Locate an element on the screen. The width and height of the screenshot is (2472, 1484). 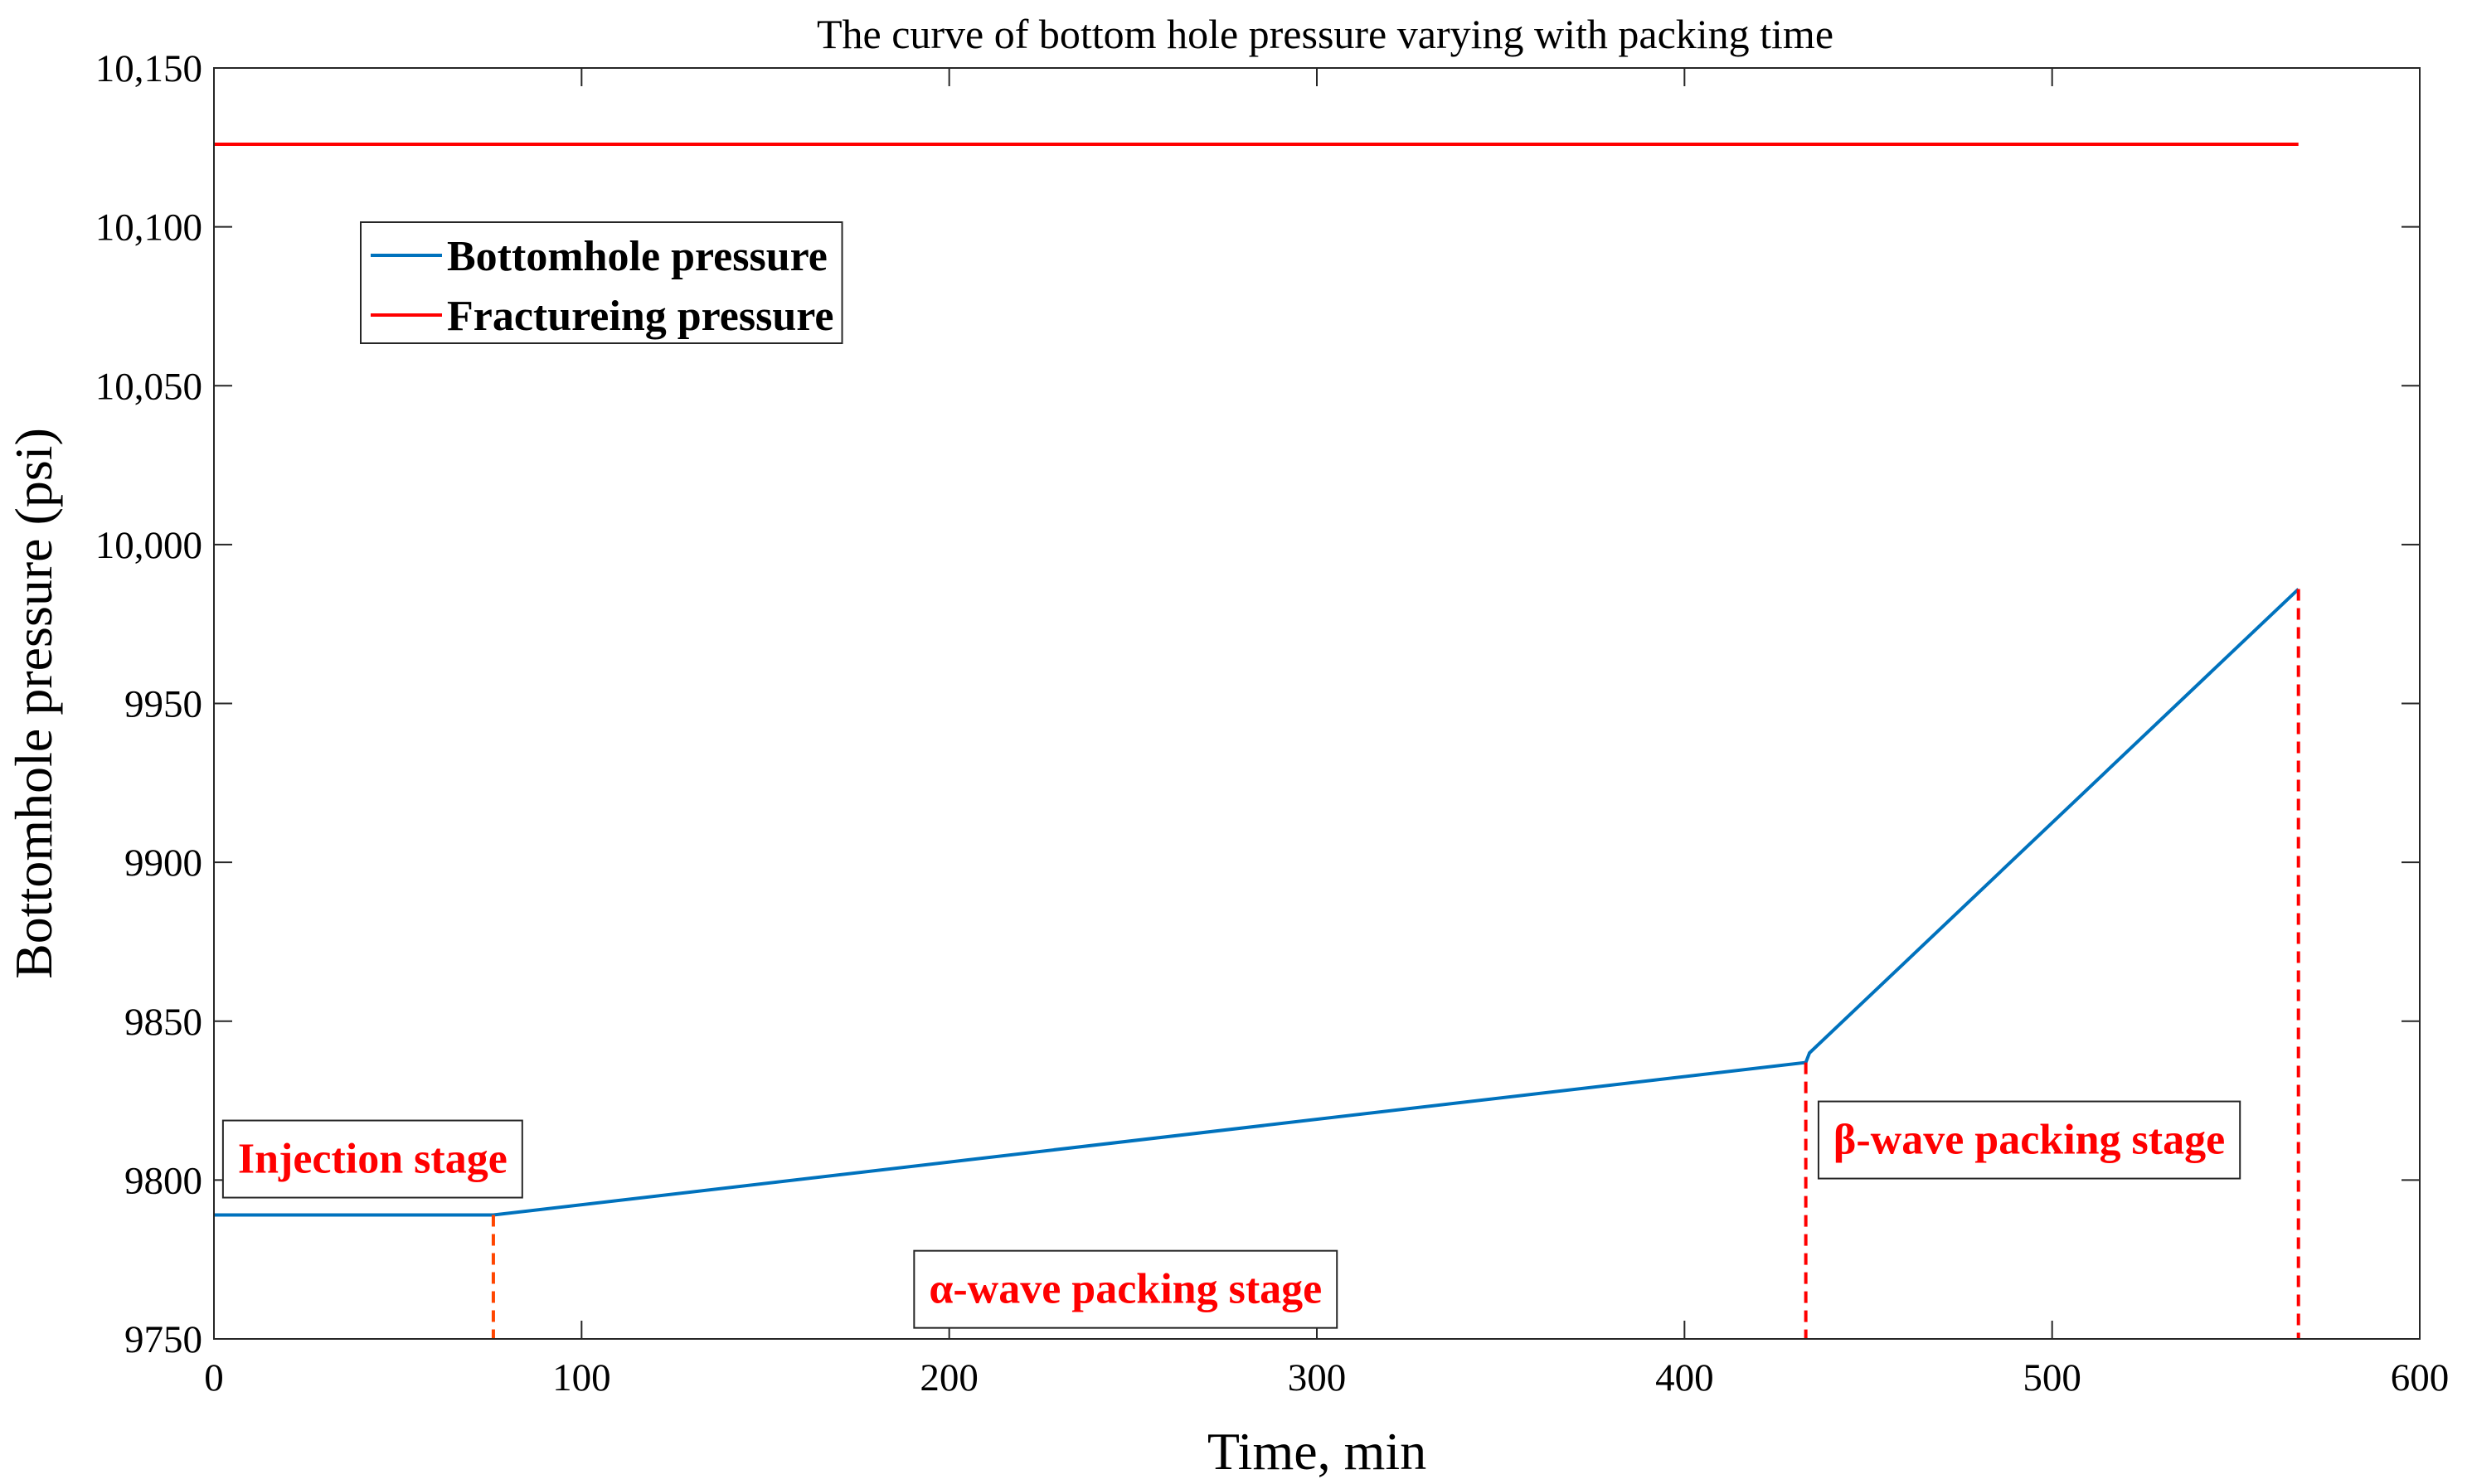
stage-annotation-0: Injection stage is located at coordinates (372, 1159).